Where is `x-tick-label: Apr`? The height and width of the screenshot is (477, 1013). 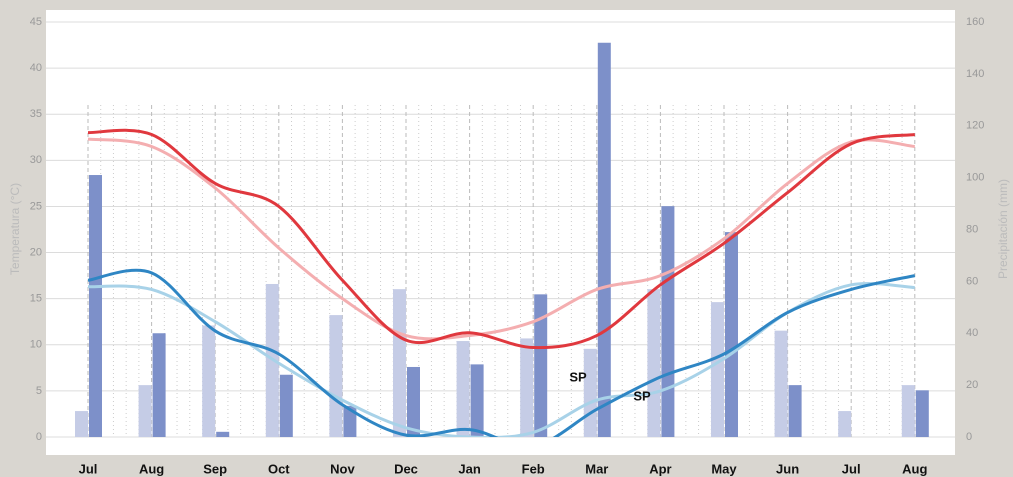 x-tick-label: Apr is located at coordinates (660, 468).